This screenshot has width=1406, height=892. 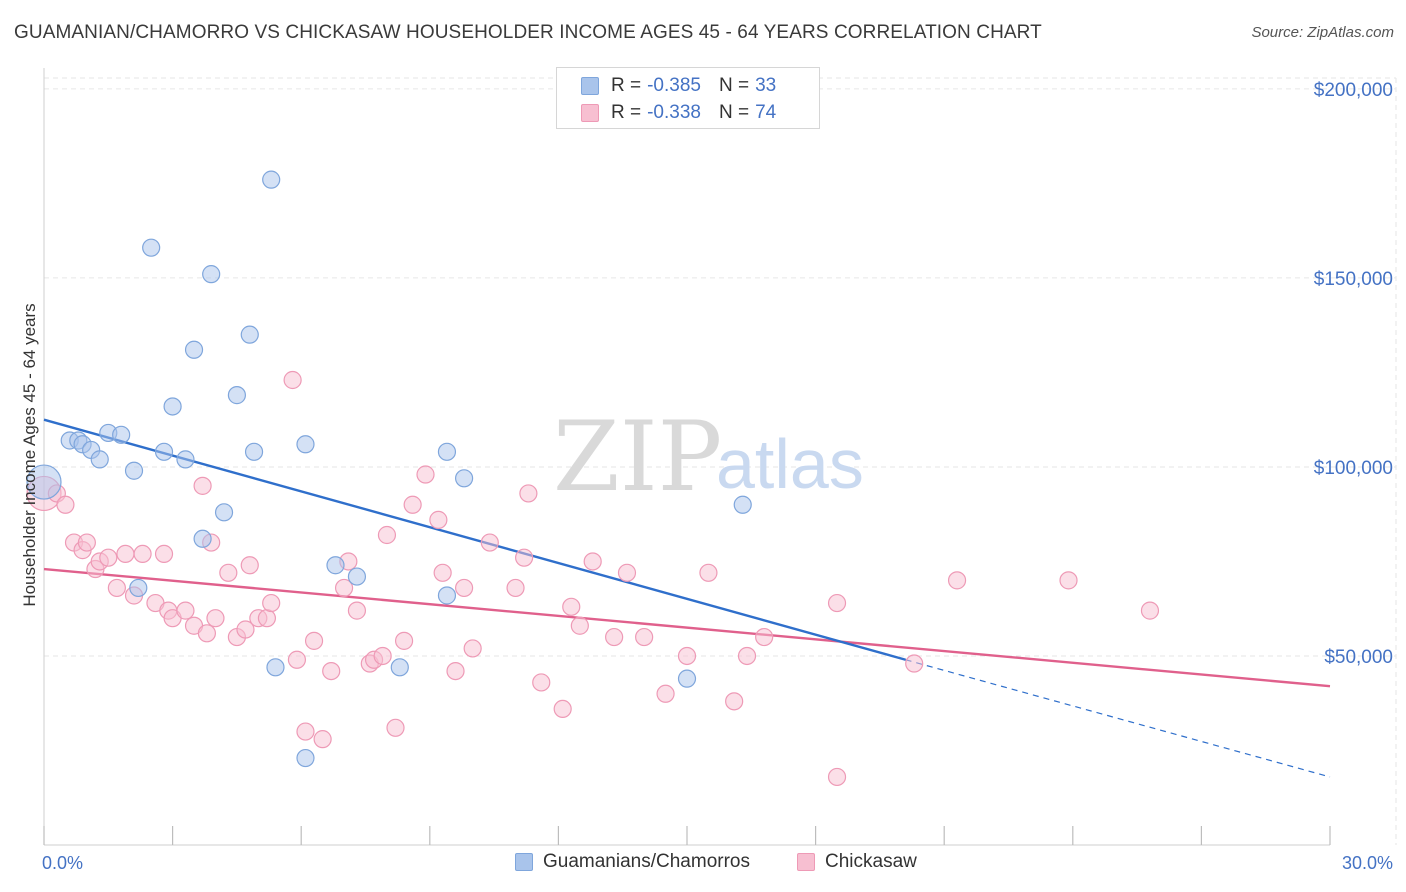 What do you see at coordinates (62, 863) in the screenshot?
I see `x-tick-label: 0.0%` at bounding box center [62, 863].